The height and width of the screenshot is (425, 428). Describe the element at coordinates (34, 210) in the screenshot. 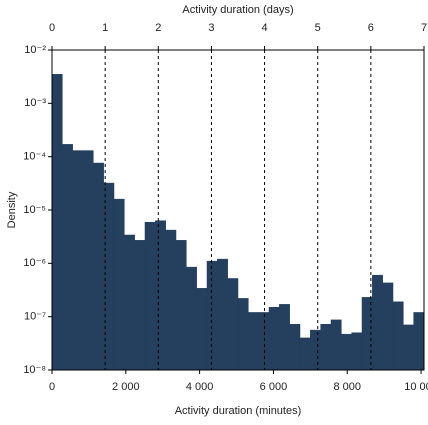

I see `y-tick-label: 10⁻⁵` at that location.